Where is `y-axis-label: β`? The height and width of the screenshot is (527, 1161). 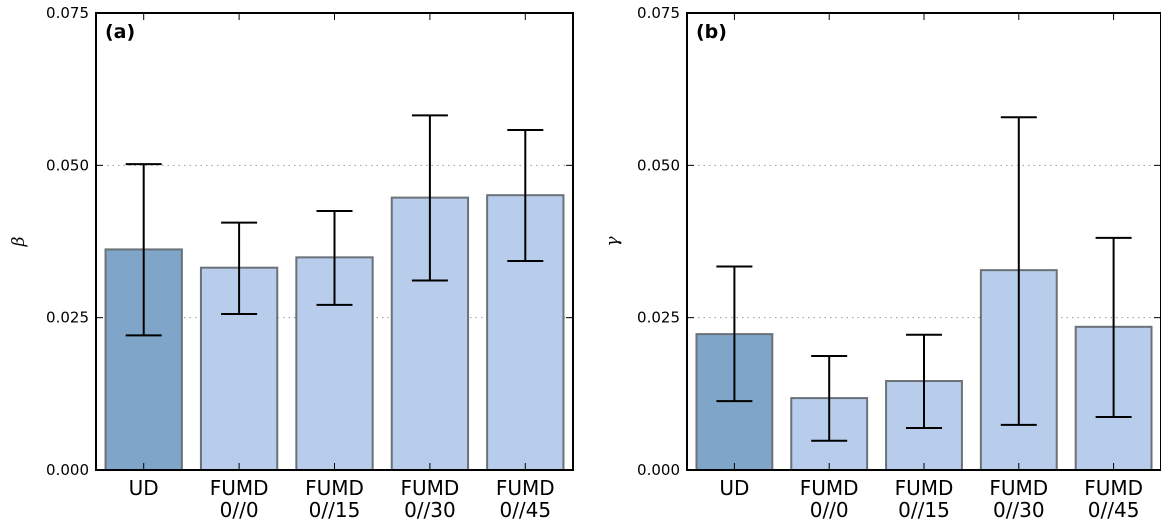 y-axis-label: β is located at coordinates (19, 241).